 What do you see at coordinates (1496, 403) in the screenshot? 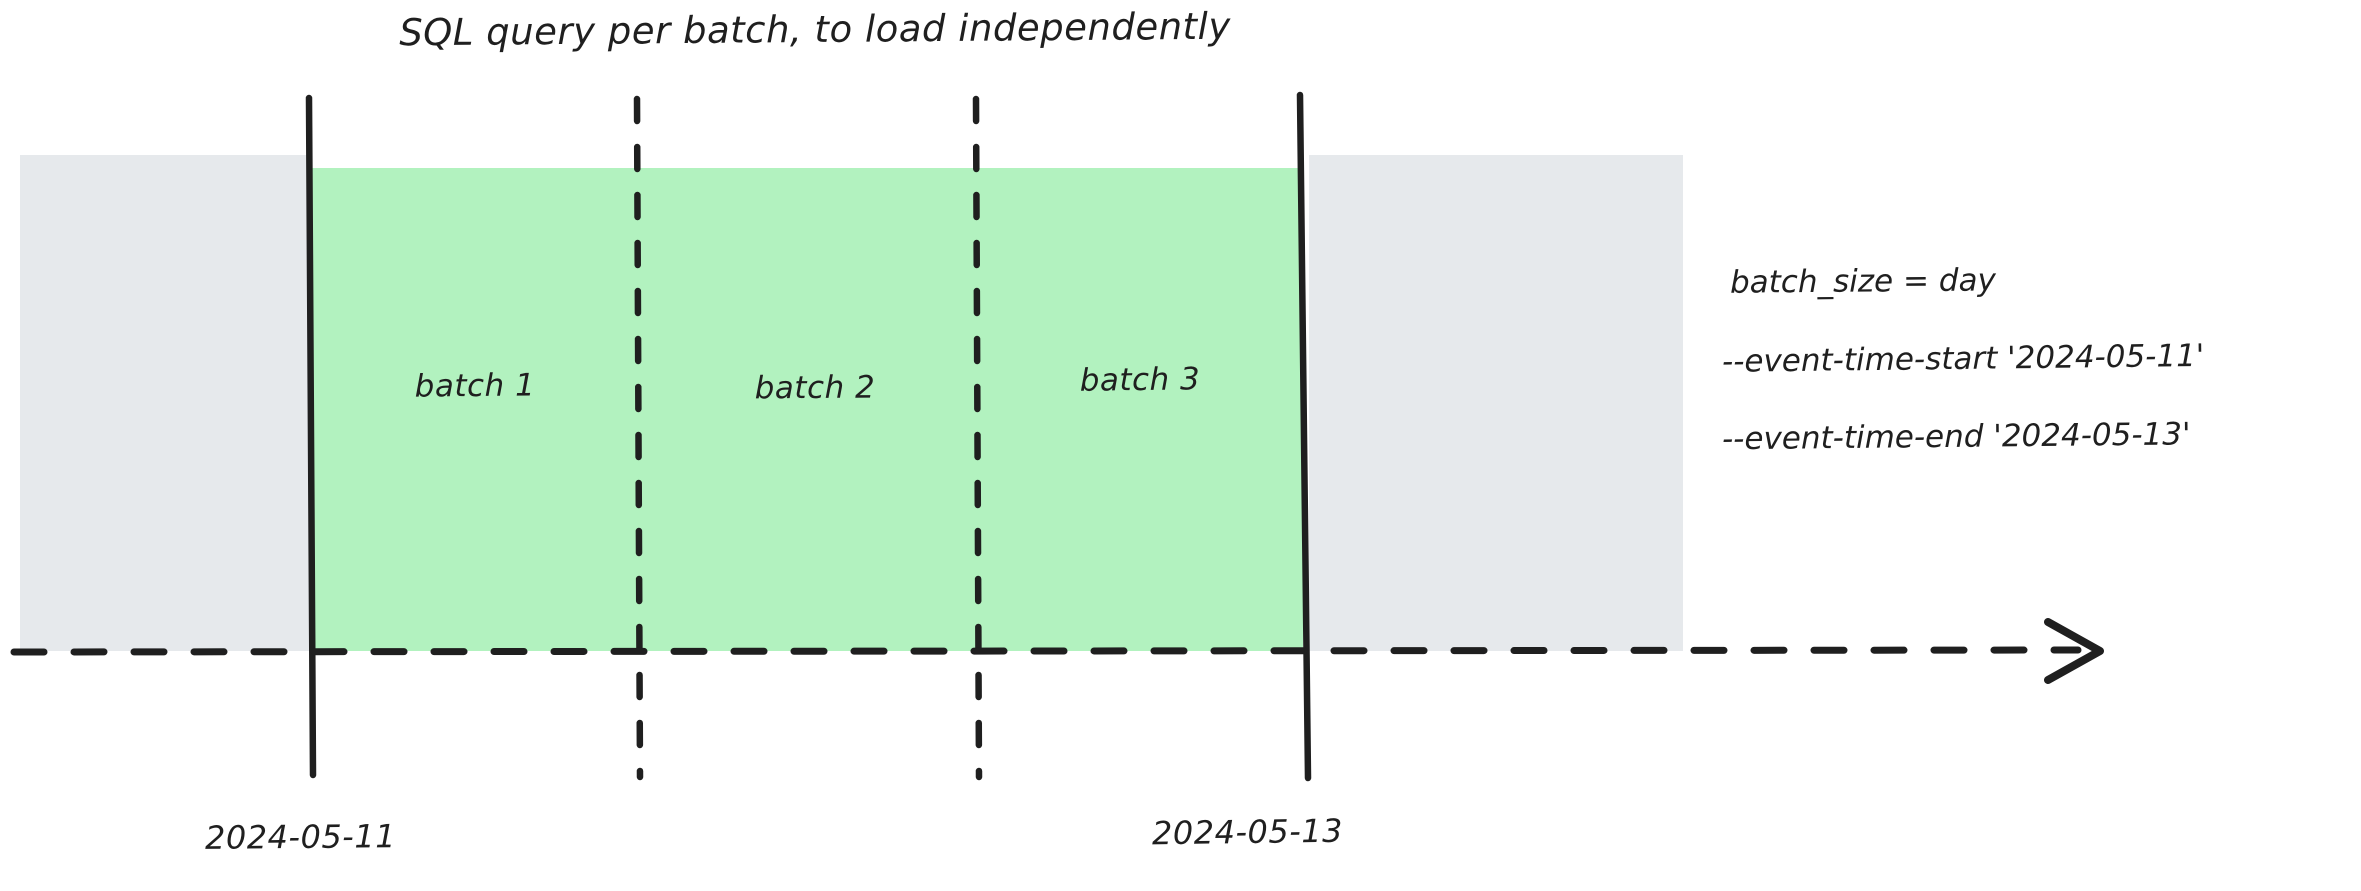
I see `context-band-after` at bounding box center [1496, 403].